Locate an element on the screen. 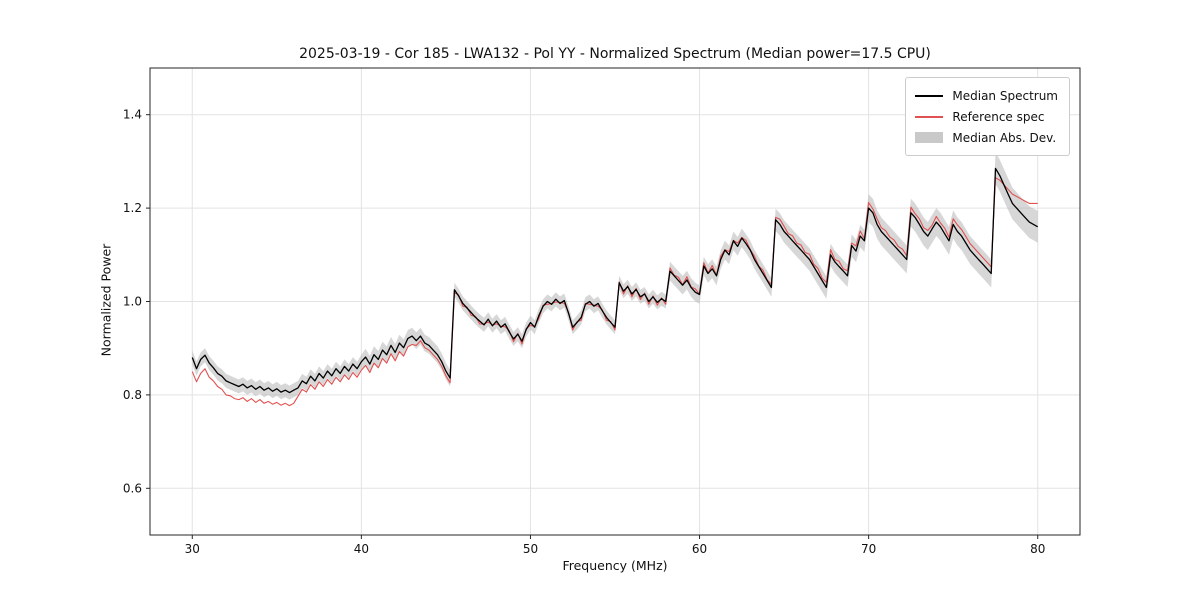 This screenshot has width=1200, height=600. reference-line-swatch is located at coordinates (929, 116).